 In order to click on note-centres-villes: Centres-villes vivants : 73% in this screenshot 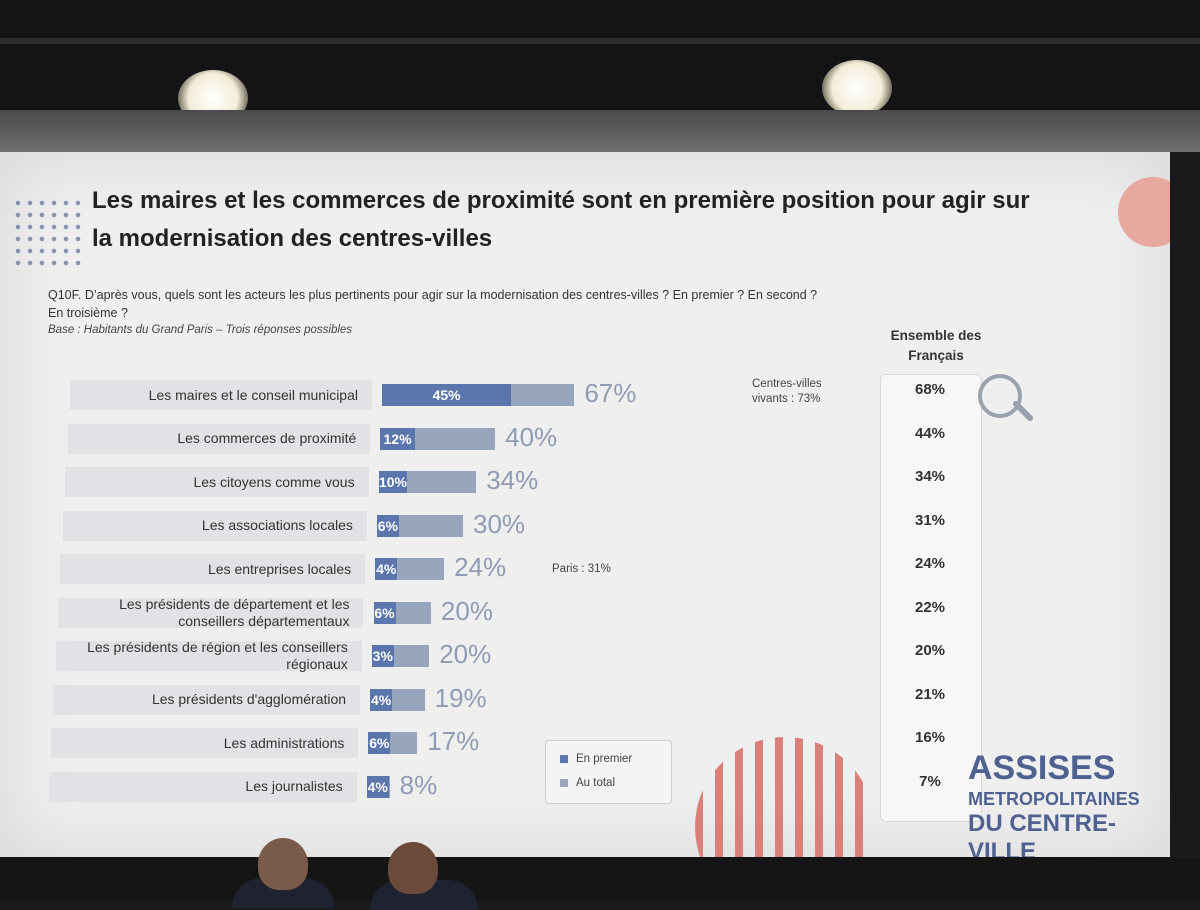, I will do `click(787, 391)`.